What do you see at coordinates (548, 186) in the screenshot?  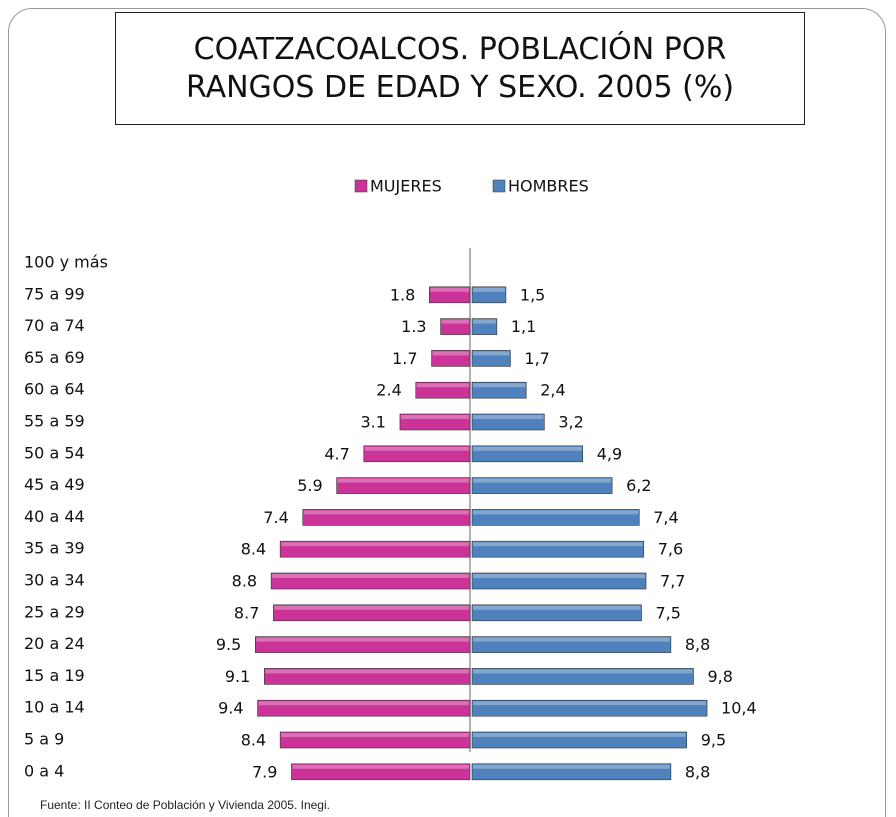 I see `legend-label: HOMBRES` at bounding box center [548, 186].